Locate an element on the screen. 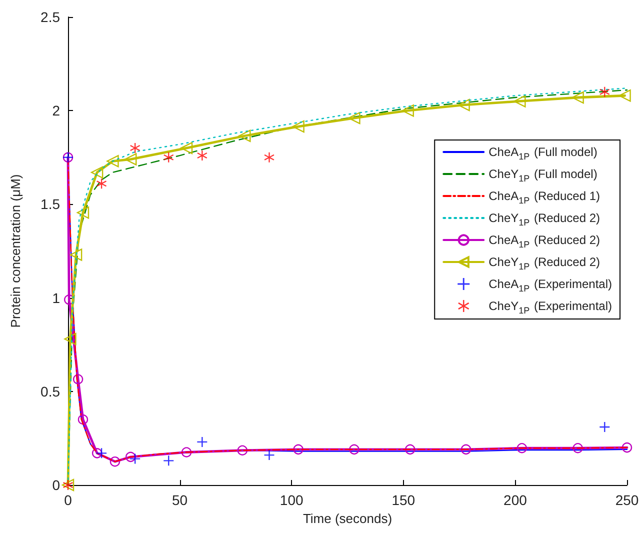  y-axis-title: Protein concentration (μM) is located at coordinates (15, 251).